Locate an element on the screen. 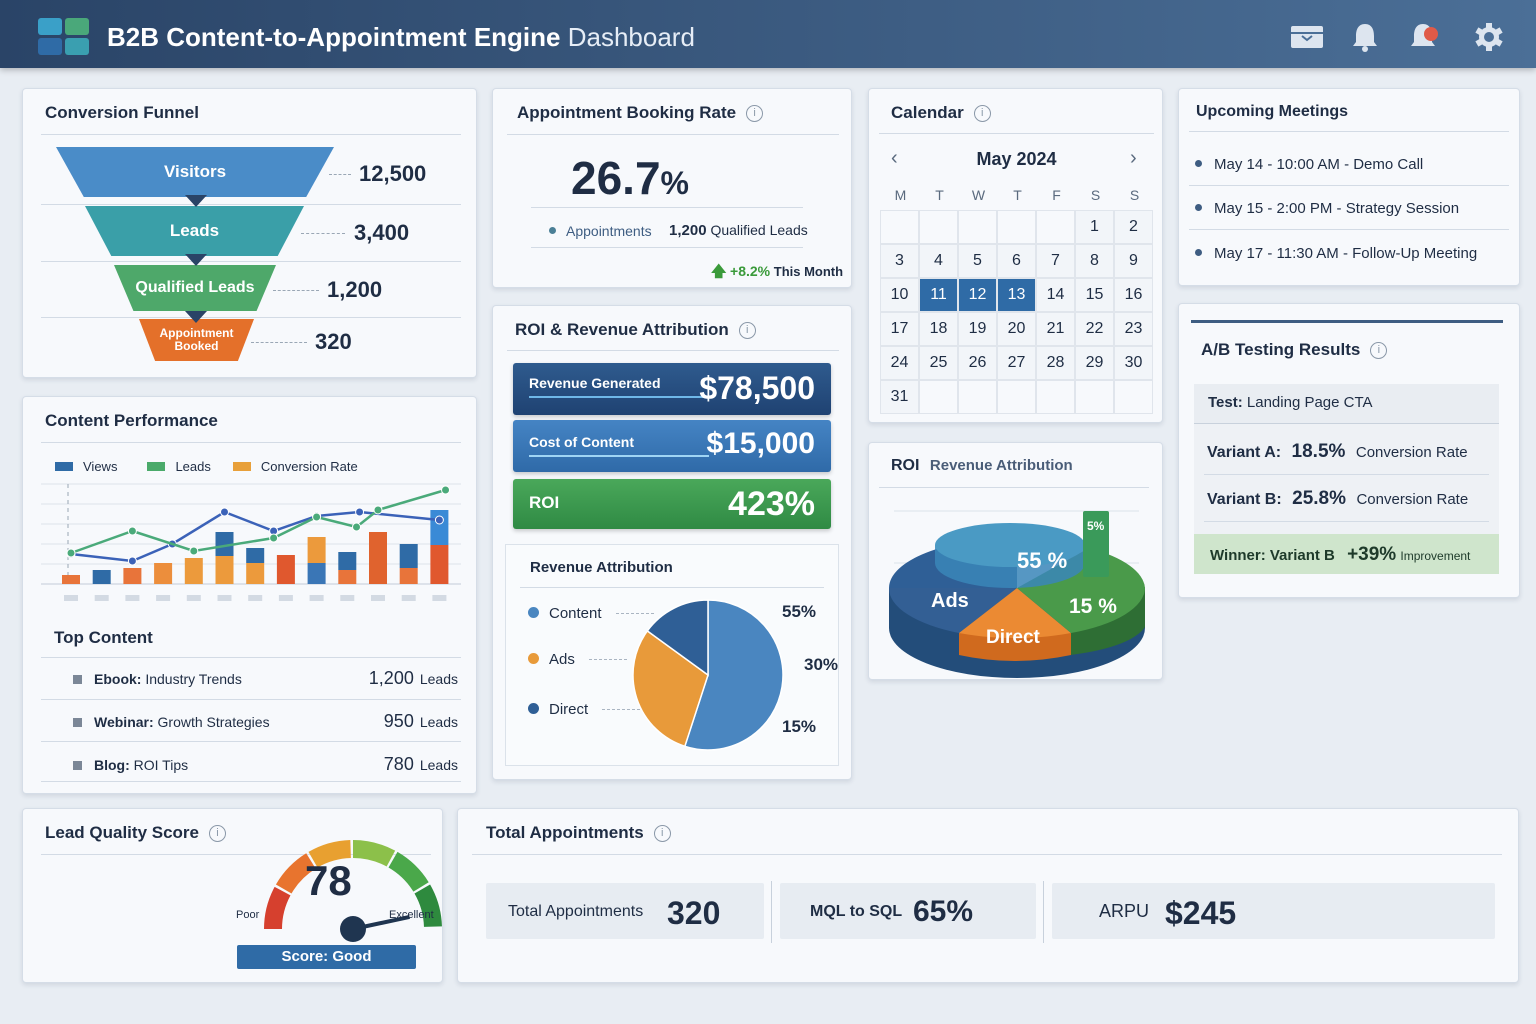 This screenshot has width=1536, height=1024. funnel-stage-visitors: Visitors is located at coordinates (195, 172).